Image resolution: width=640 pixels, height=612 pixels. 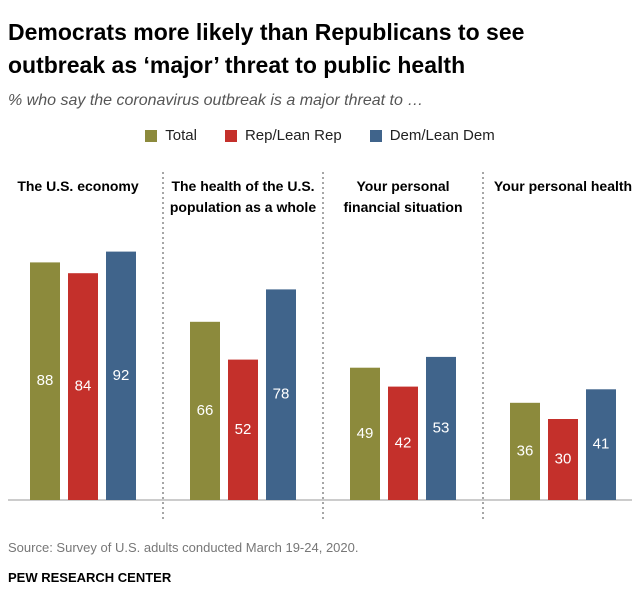 I want to click on data-label: 36, so click(x=525, y=450).